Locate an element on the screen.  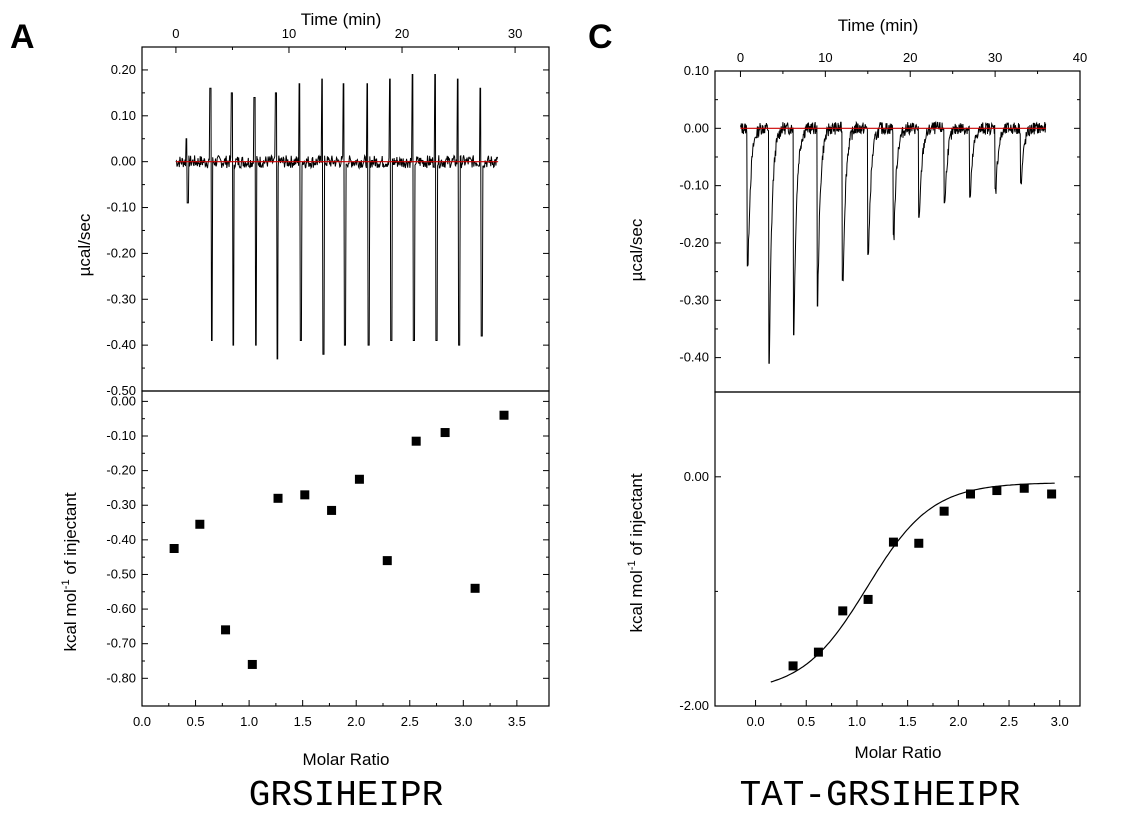
panel-c-bottom-xtick-label: 0.0 is located at coordinates (756, 721).